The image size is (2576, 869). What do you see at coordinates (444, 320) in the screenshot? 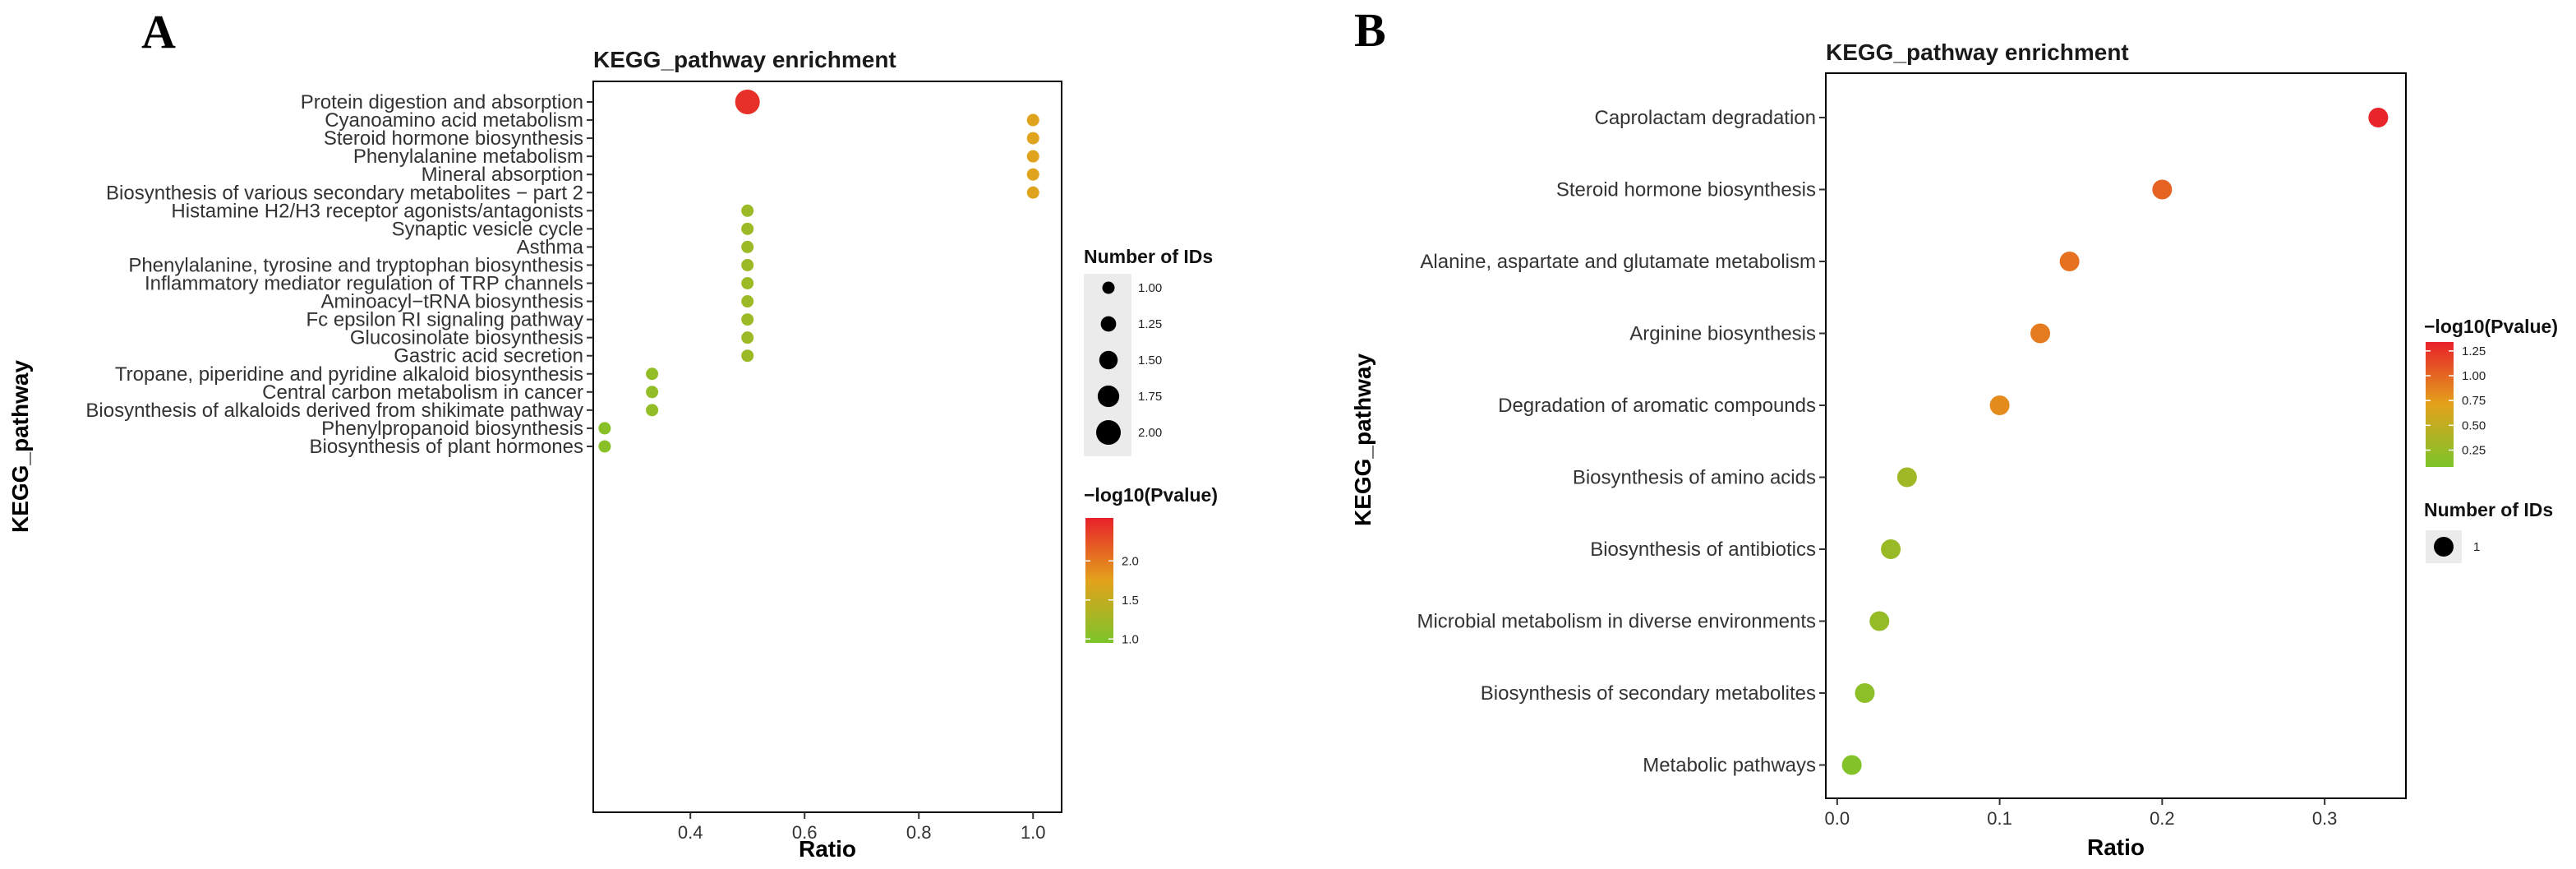
I see `y-tick-label: Fc epsilon RI signaling pathway` at bounding box center [444, 320].